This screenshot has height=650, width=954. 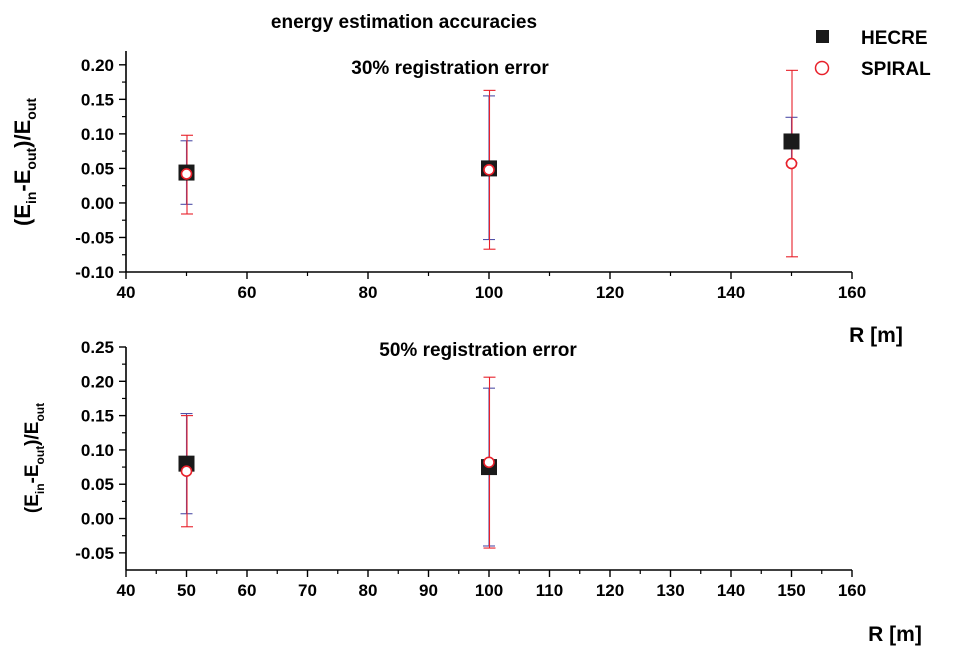 I want to click on chart-title: 30% registration error, so click(x=450, y=68).